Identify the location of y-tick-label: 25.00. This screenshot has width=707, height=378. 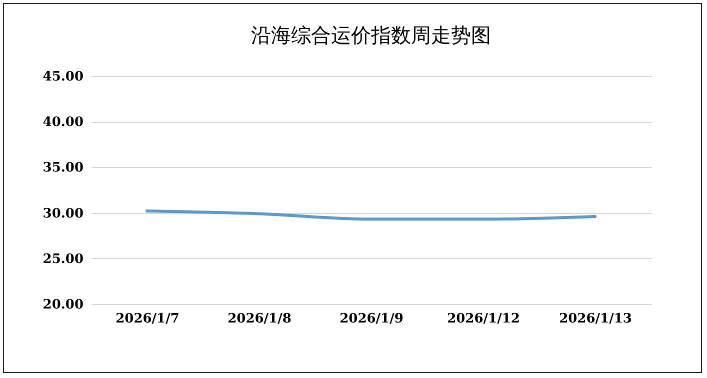
(63, 259).